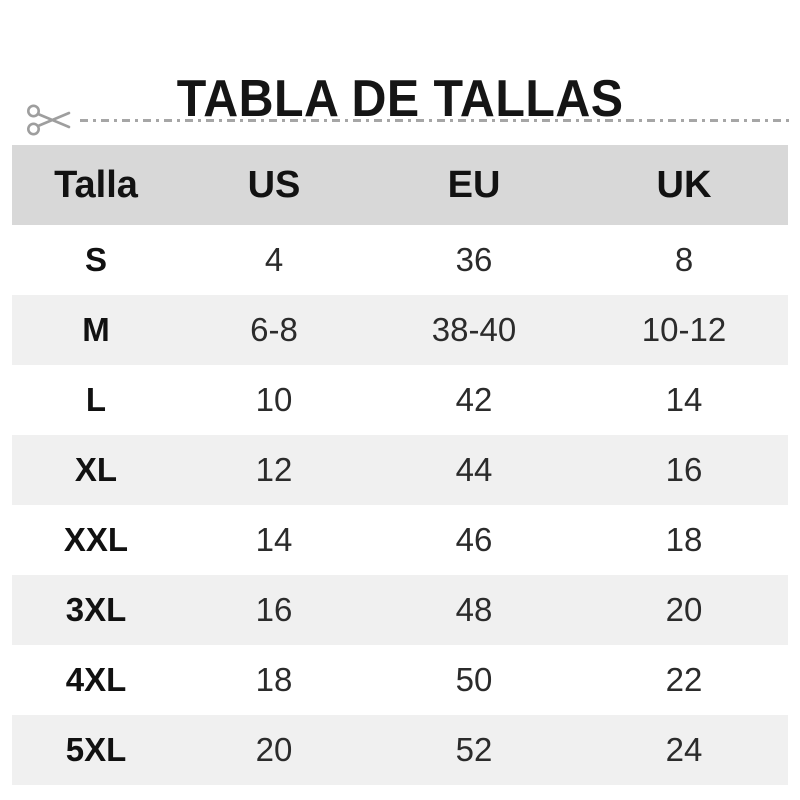 This screenshot has height=800, width=800. I want to click on table-row: 3XL 16 48 20, so click(400, 610).